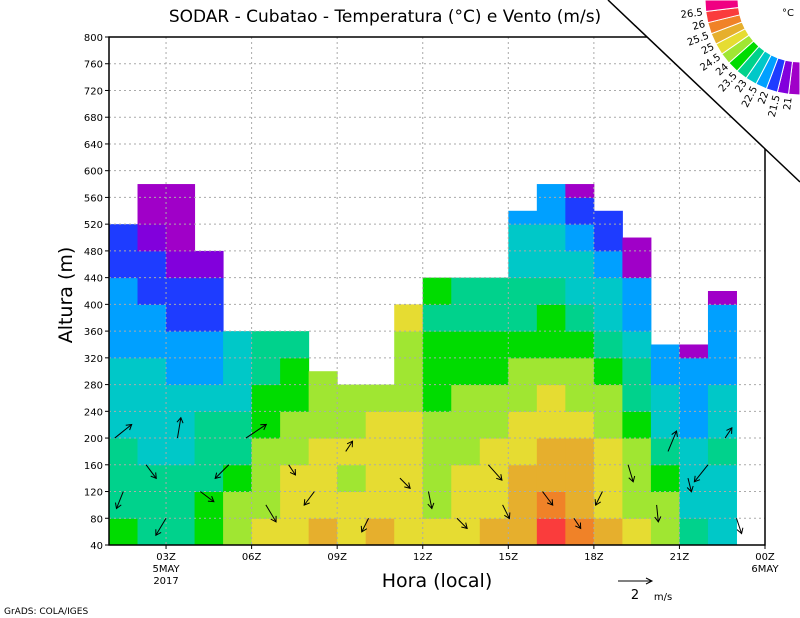 This screenshot has height=618, width=800. Describe the element at coordinates (93, 305) in the screenshot. I see `y-tick-label: 400` at that location.